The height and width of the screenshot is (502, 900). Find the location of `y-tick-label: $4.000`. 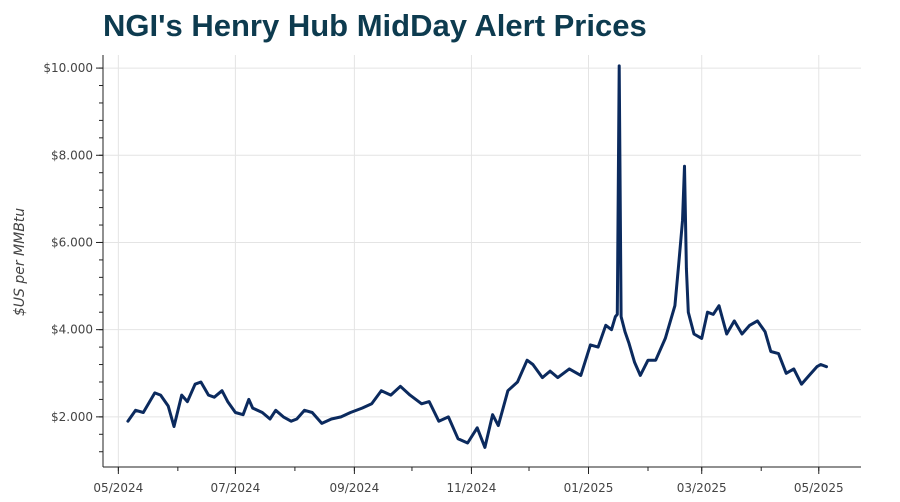

y-tick-label: $4.000 is located at coordinates (72, 330).